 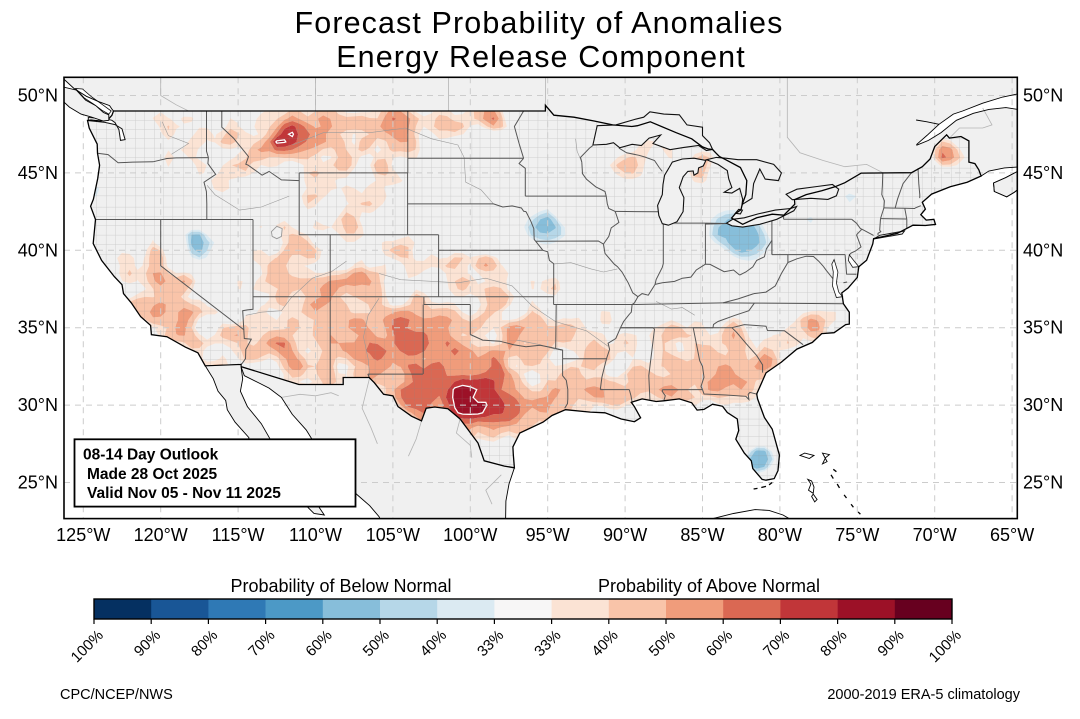 I want to click on svg-text: 65°W, so click(x=1012, y=535).